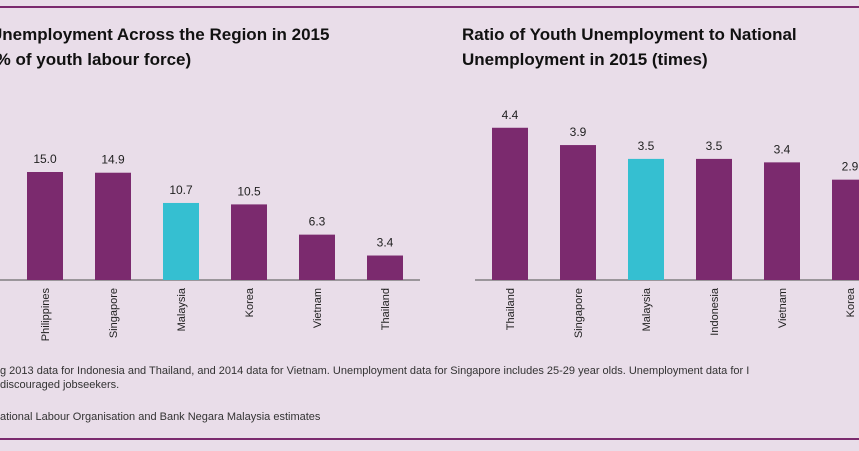 The width and height of the screenshot is (859, 451). What do you see at coordinates (45, 159) in the screenshot?
I see `chart-1-value-label-philippines: 15.0` at bounding box center [45, 159].